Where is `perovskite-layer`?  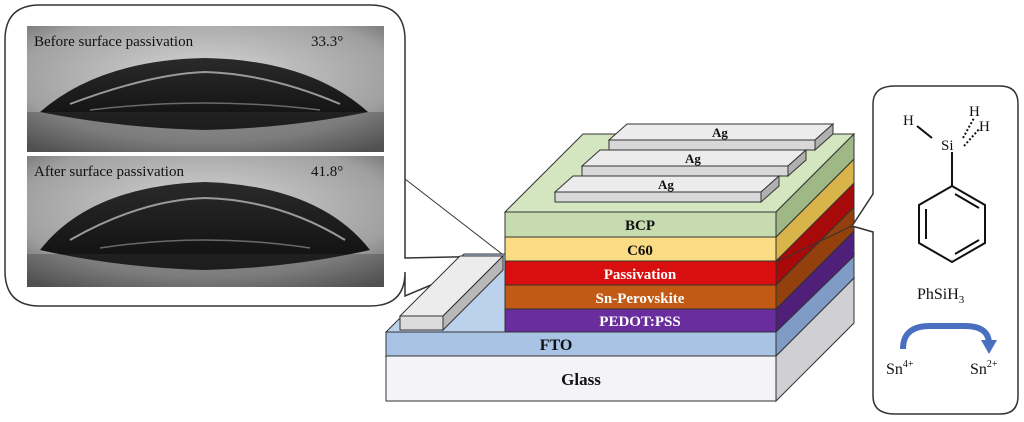 perovskite-layer is located at coordinates (640, 297).